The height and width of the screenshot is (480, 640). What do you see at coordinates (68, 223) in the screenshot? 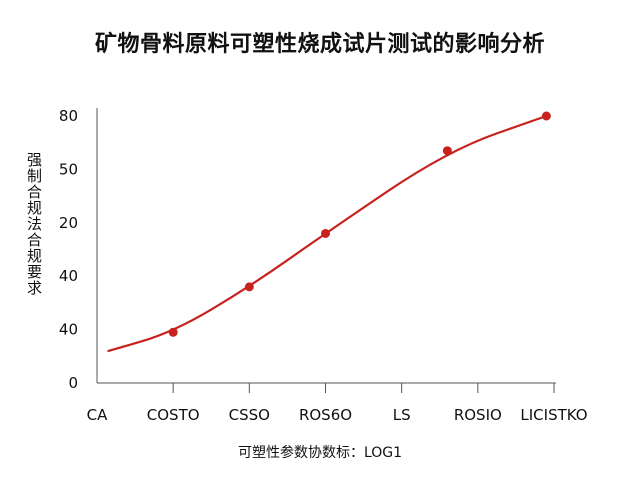
I see `y-tick-label: 20` at bounding box center [68, 223].